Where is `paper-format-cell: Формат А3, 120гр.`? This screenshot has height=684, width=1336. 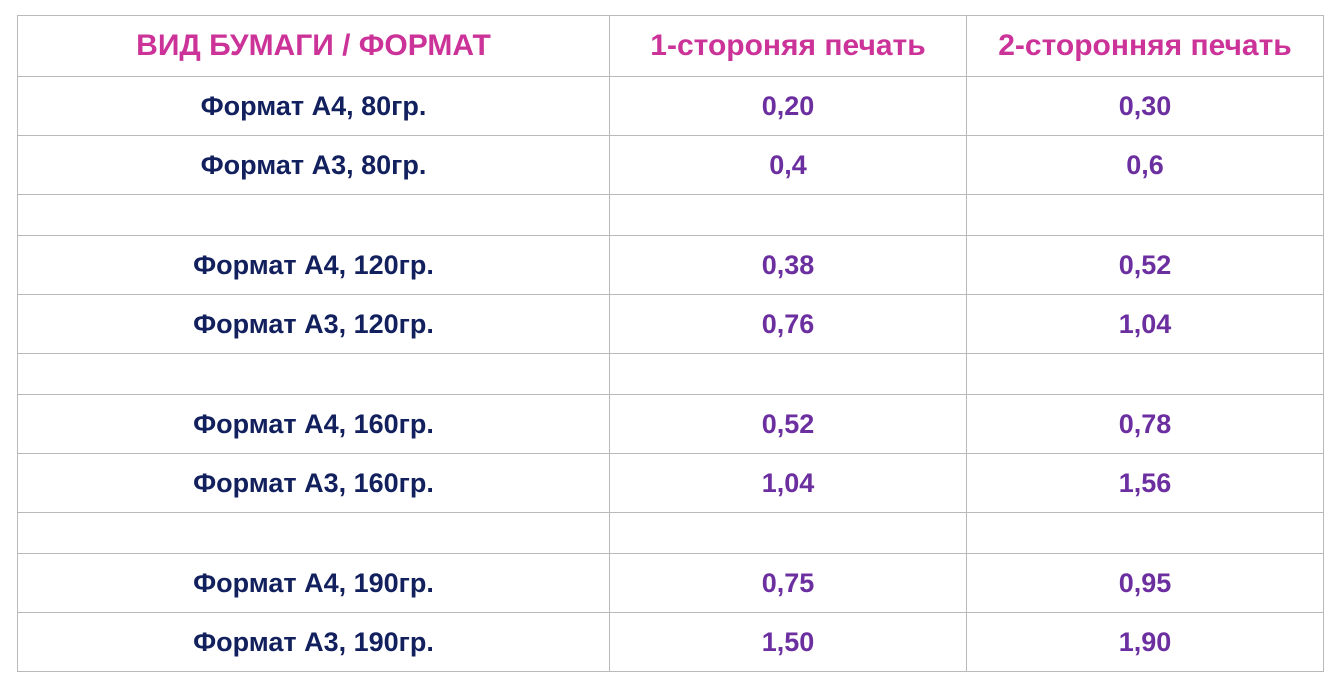
paper-format-cell: Формат А3, 120гр. is located at coordinates (313, 324).